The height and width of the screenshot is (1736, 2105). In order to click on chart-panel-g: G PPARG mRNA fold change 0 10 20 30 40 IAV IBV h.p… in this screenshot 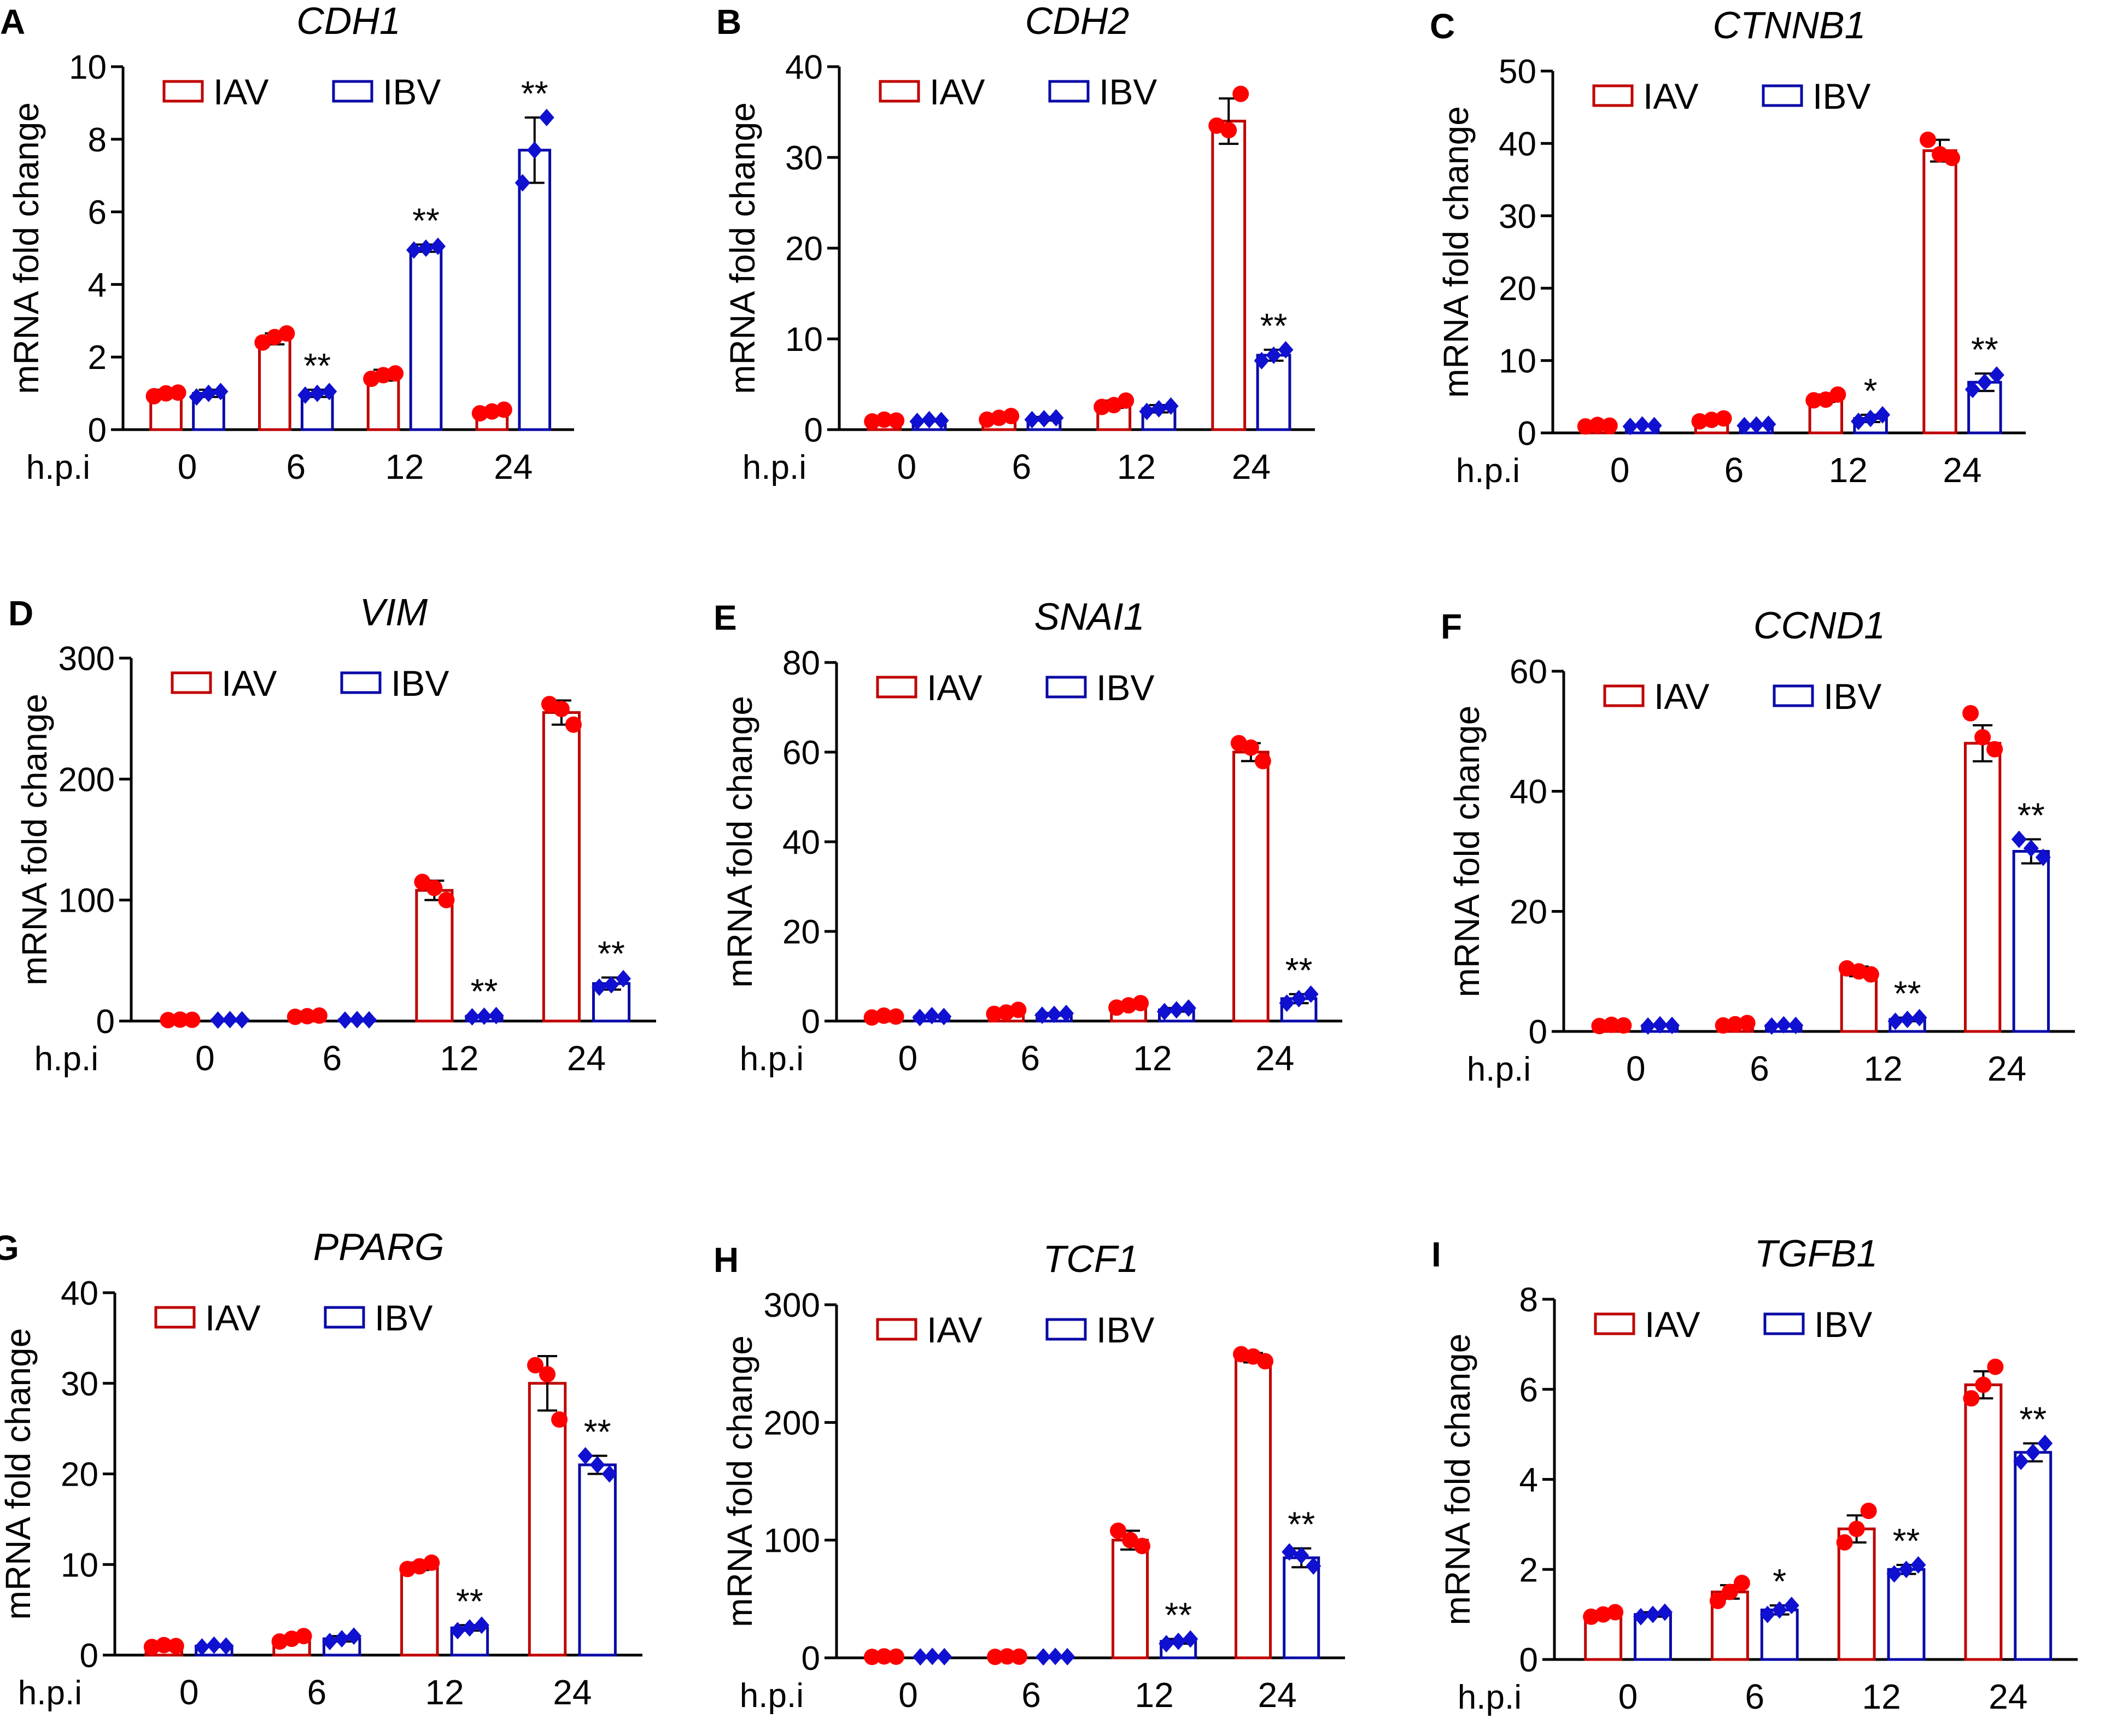, I will do `click(321, 1468)`.